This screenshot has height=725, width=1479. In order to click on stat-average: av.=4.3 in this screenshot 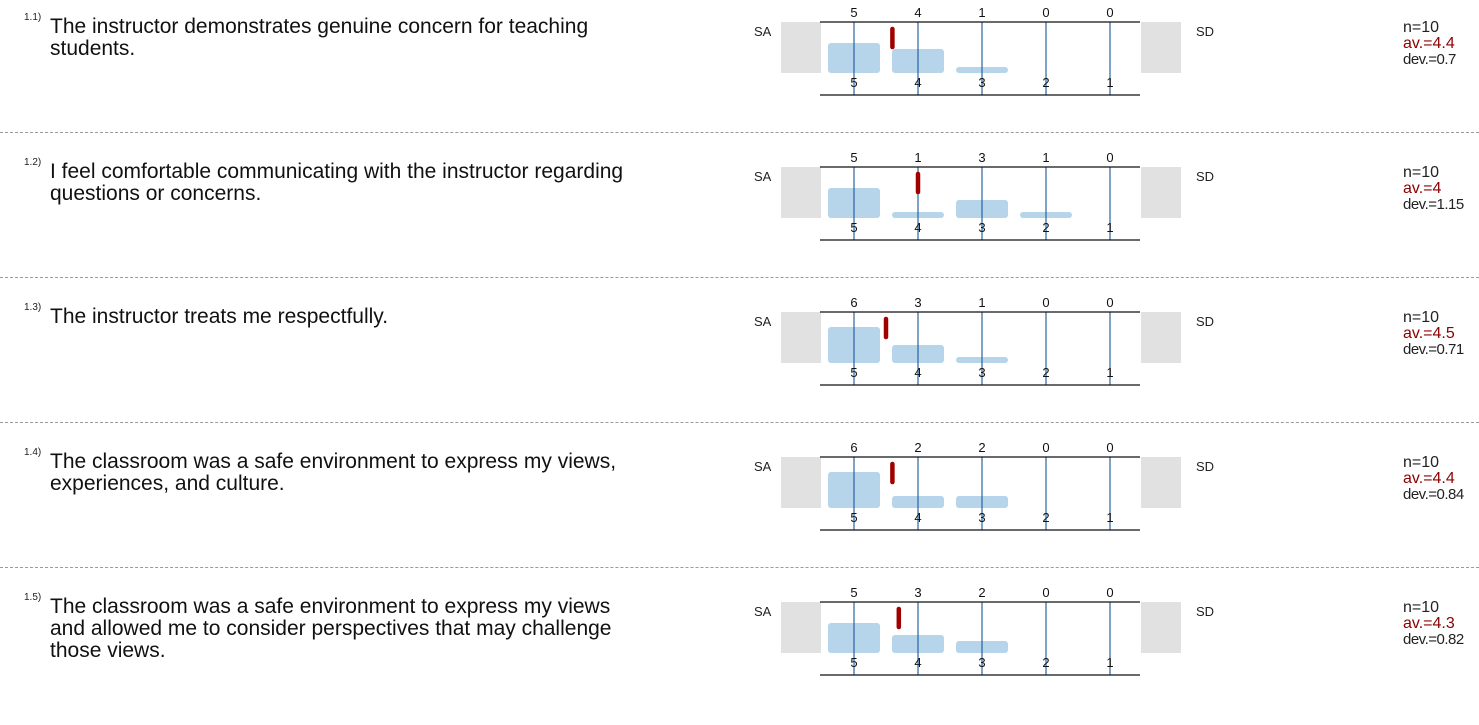, I will do `click(1429, 623)`.